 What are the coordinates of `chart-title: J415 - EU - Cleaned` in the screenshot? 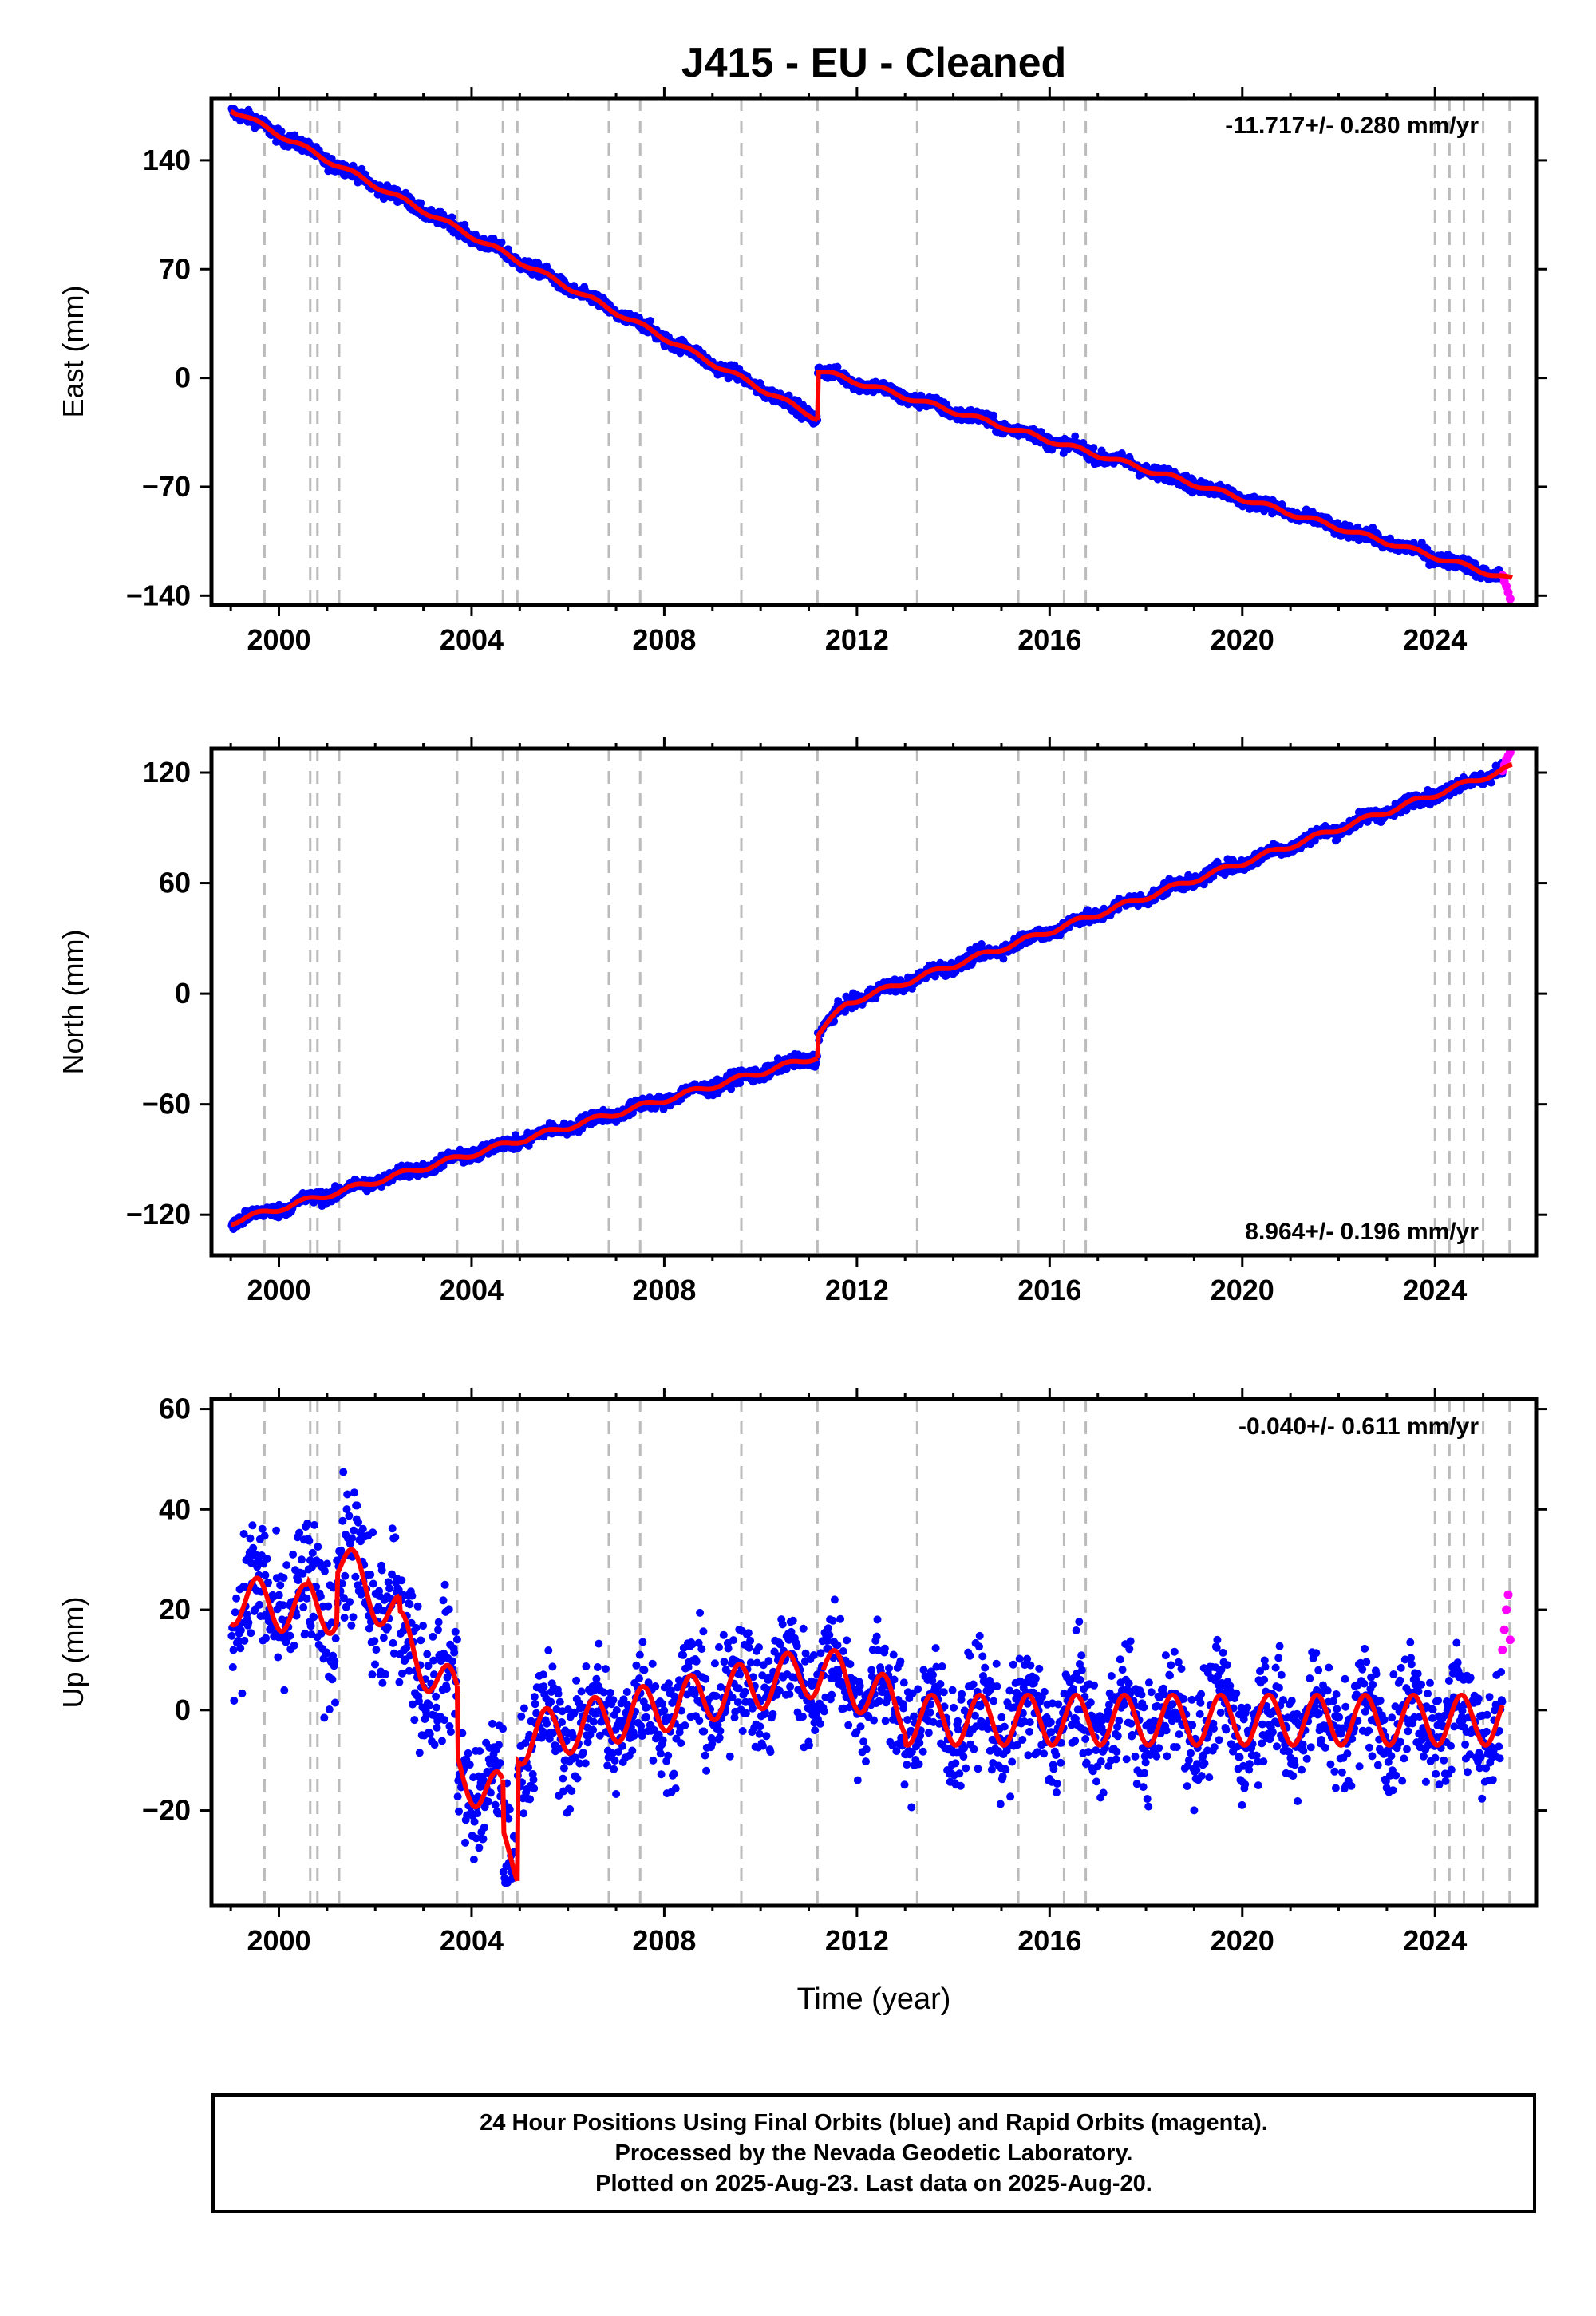 It's located at (874, 63).